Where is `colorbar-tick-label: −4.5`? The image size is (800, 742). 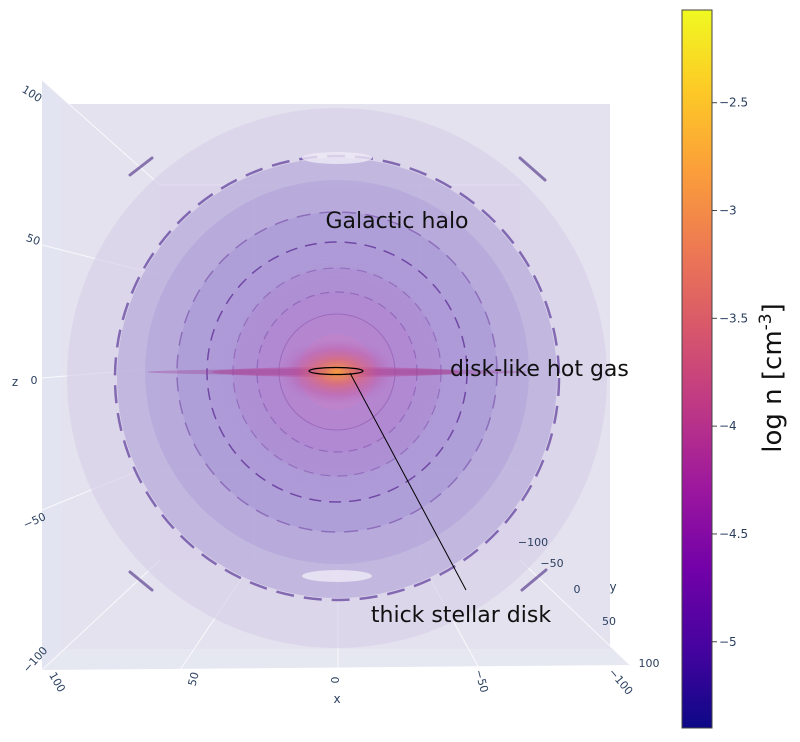
colorbar-tick-label: −4.5 is located at coordinates (733, 534).